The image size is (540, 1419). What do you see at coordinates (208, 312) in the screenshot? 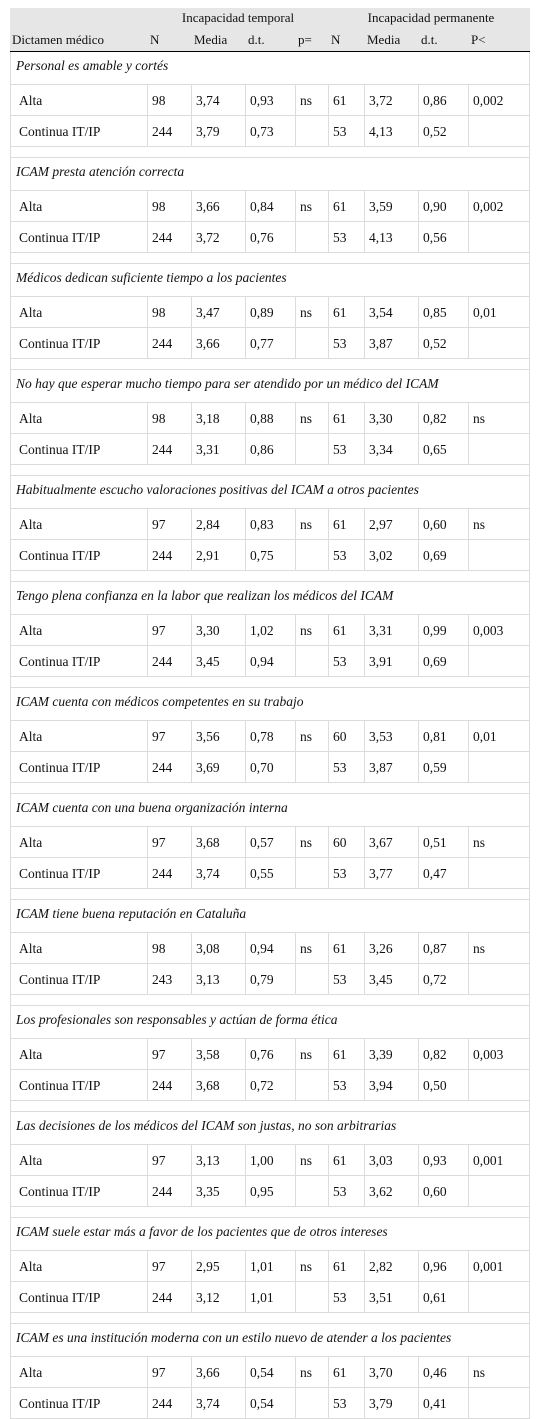
I see `cell-media-temporal: 3,47` at bounding box center [208, 312].